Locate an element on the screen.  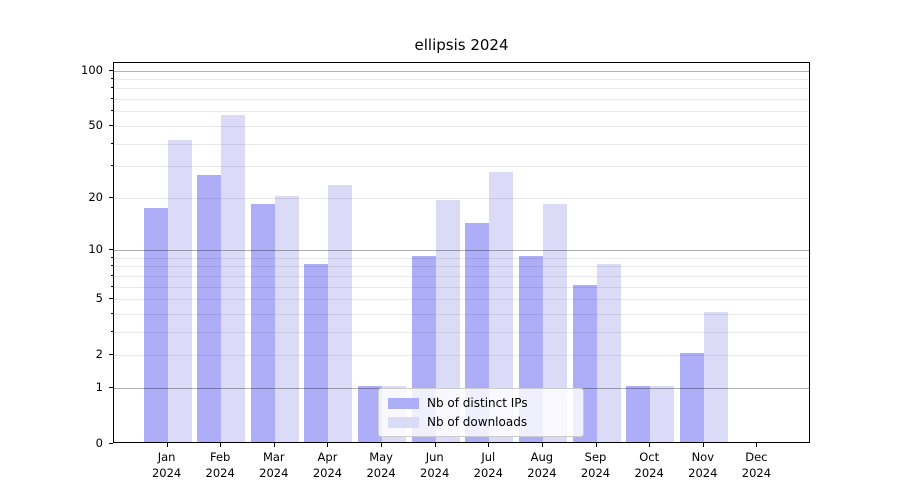
chart-title: ellipsis 2024 is located at coordinates (461, 45).